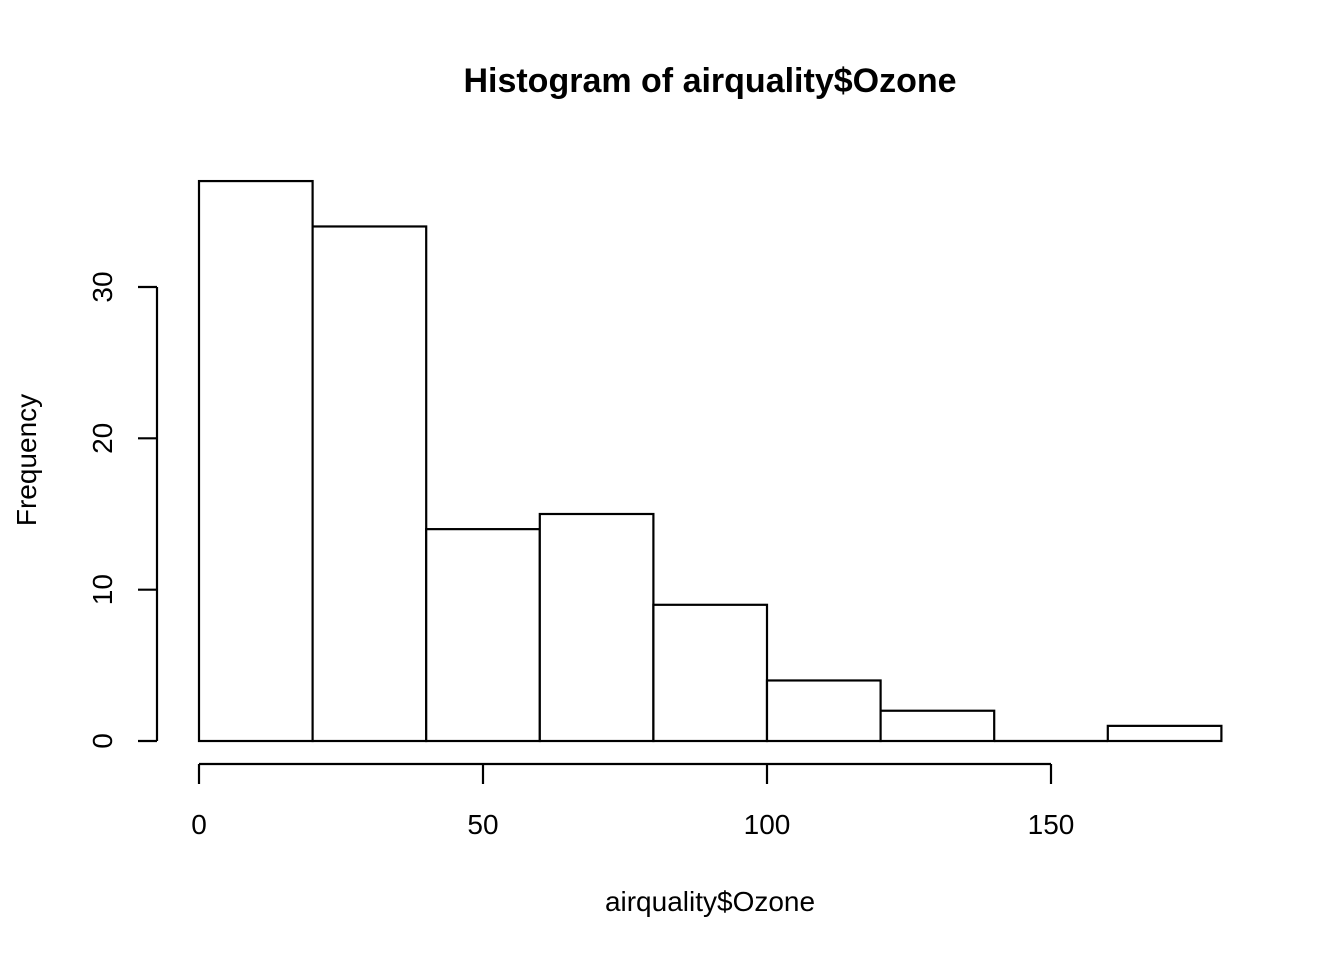  I want to click on x-tick-label-1: 50, so click(482, 824).